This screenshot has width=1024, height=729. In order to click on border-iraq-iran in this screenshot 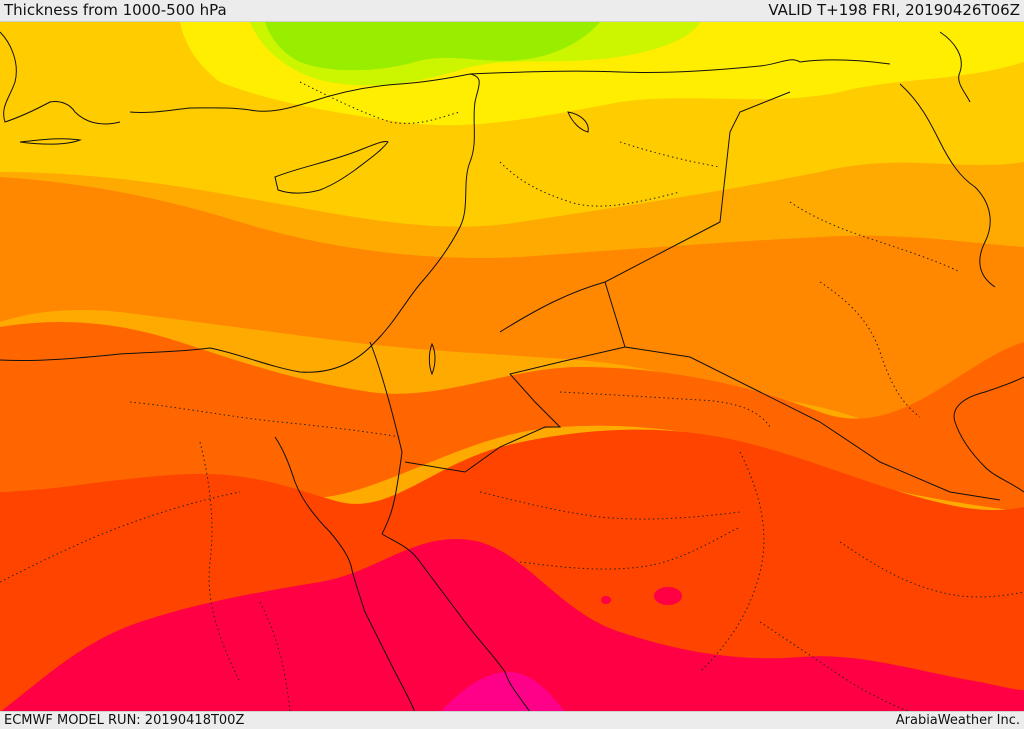, I will do `click(947, 185)`.